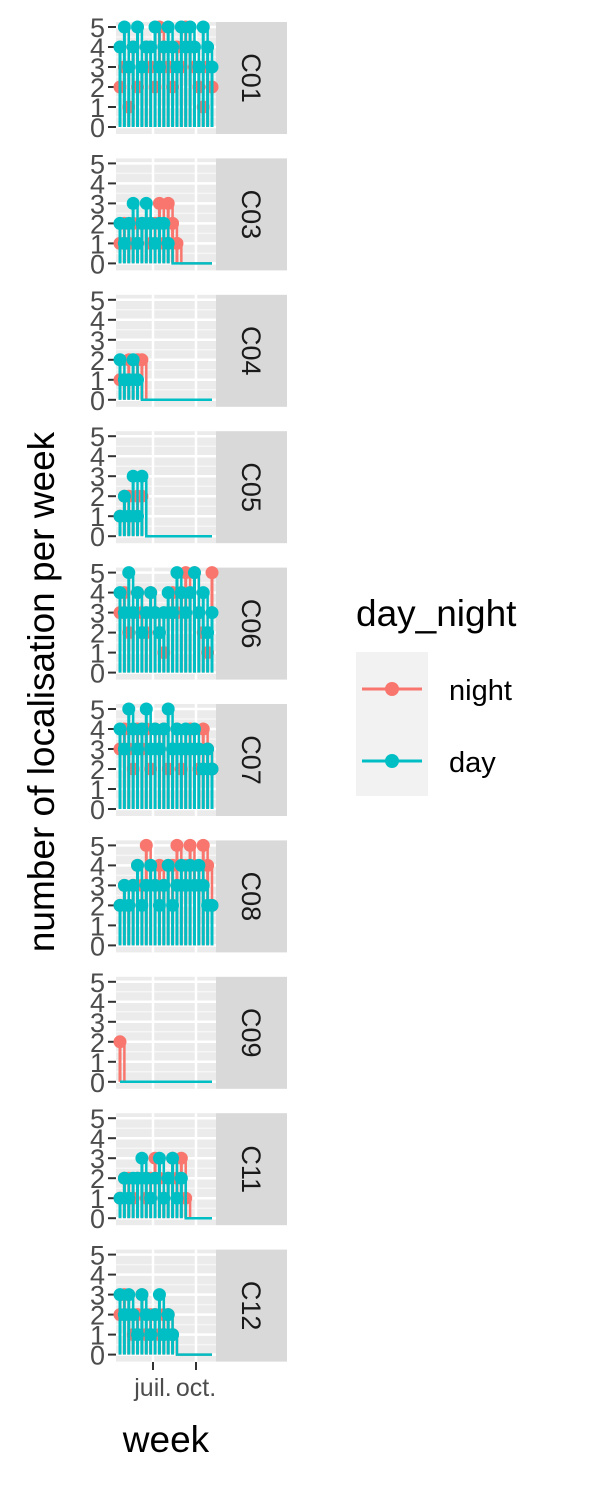 Image resolution: width=603 pixels, height=1496 pixels. Describe the element at coordinates (436, 694) in the screenshot. I see `legend: day_night night day` at that location.